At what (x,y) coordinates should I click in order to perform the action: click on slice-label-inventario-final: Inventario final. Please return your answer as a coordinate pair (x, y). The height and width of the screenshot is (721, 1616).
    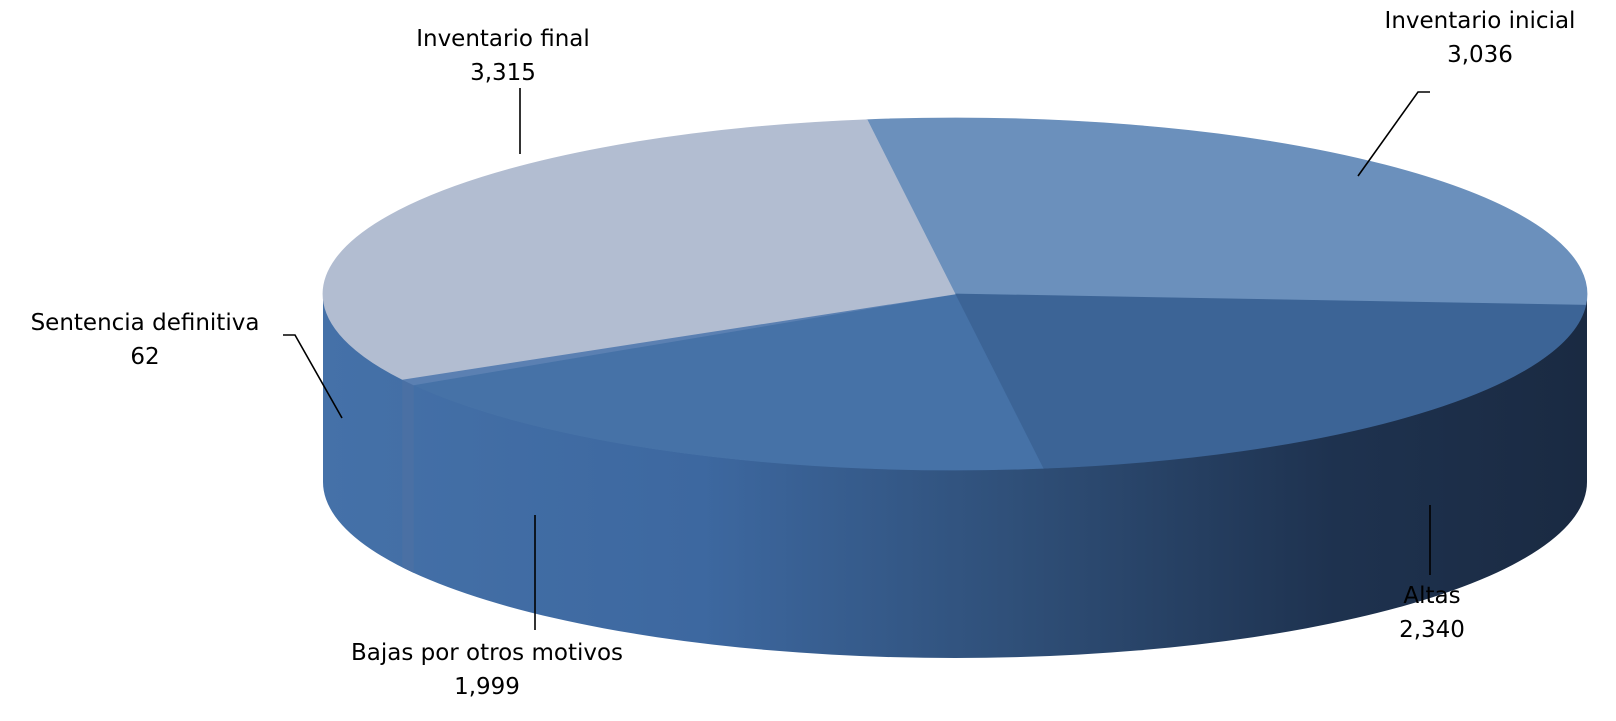
    Looking at the image, I should click on (503, 39).